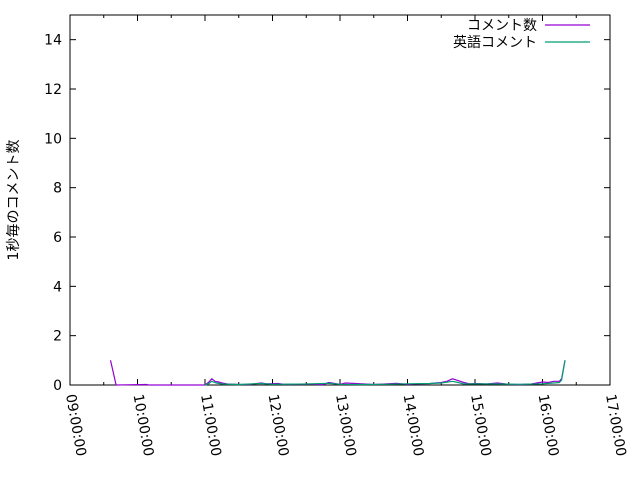 This screenshot has height=480, width=640. What do you see at coordinates (345, 425) in the screenshot?
I see `x-tick-label: 13:00:00` at bounding box center [345, 425].